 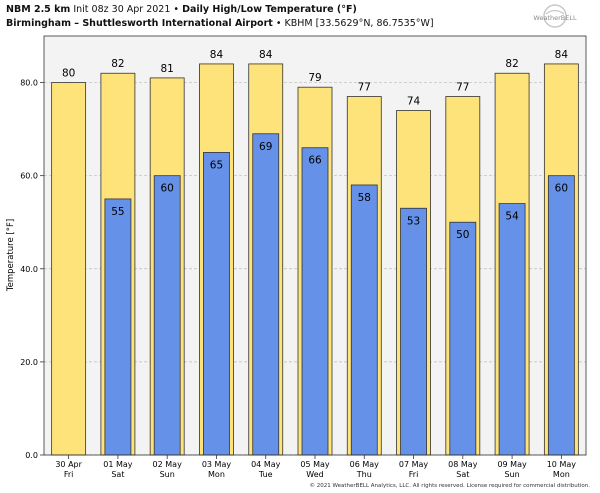 I want to click on high-value-label: 79, so click(x=314, y=78).